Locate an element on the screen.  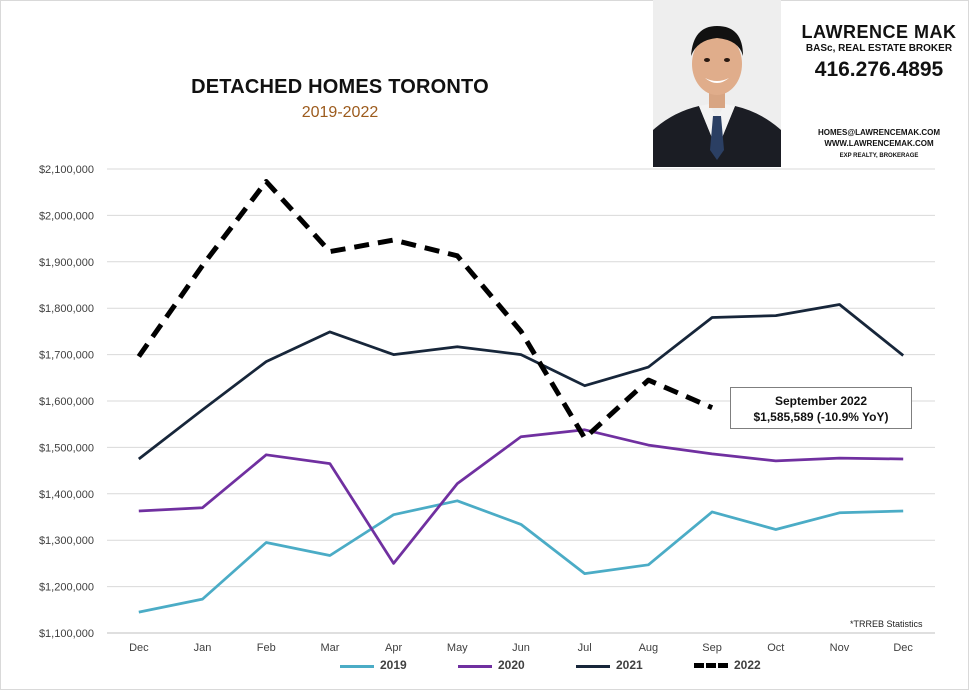
y-tick-label: $1,500,000 is located at coordinates (66, 448).